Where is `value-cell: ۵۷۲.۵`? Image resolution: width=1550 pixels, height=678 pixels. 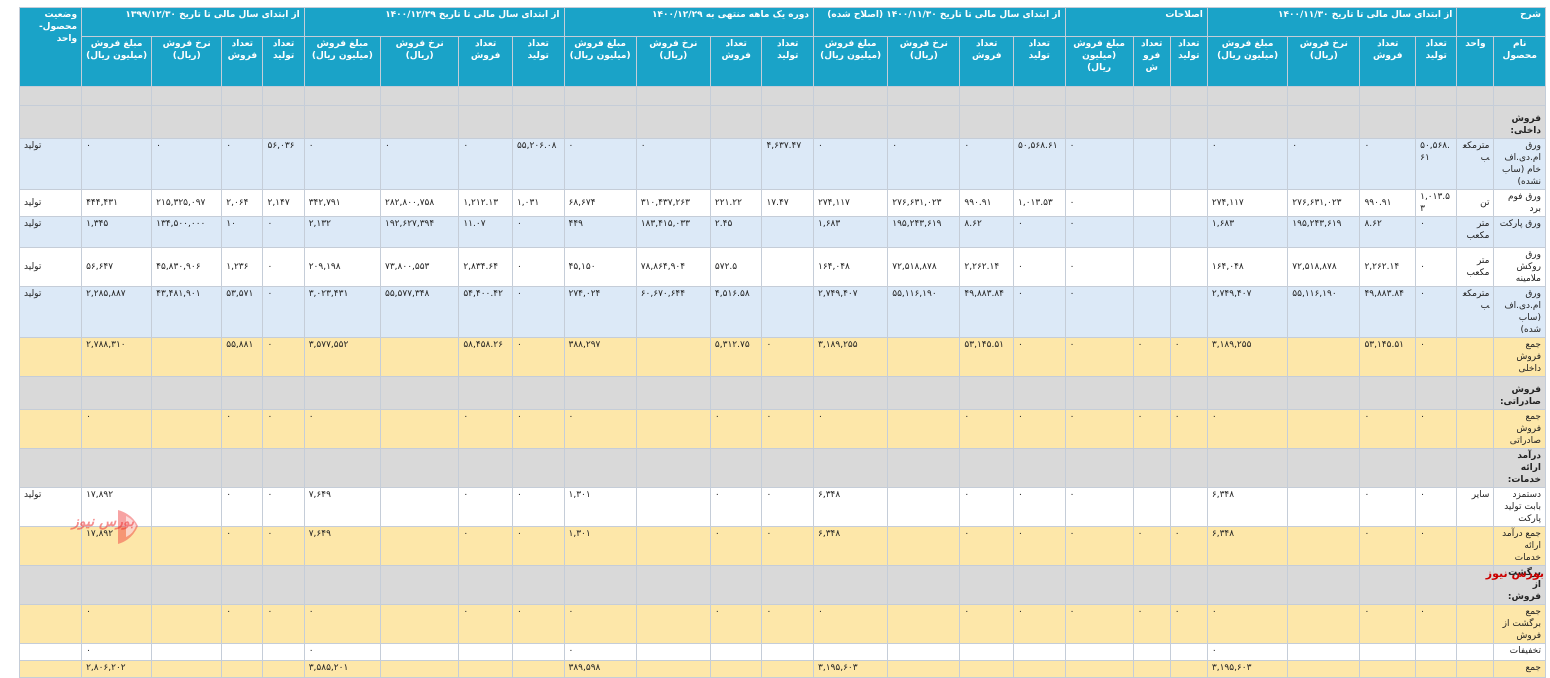 value-cell: ۵۷۲.۵ is located at coordinates (736, 267).